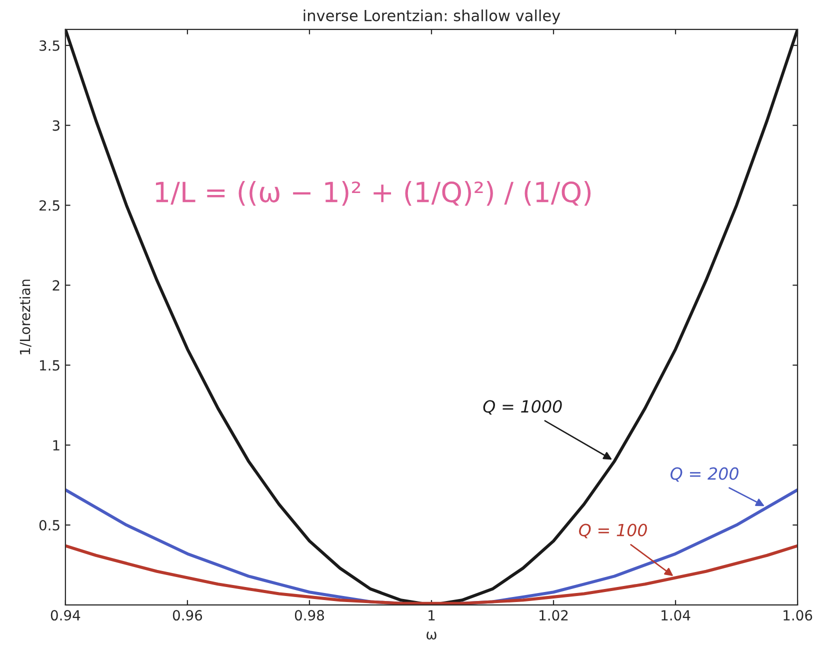 The width and height of the screenshot is (818, 654). Describe the element at coordinates (25, 317) in the screenshot. I see `y-axis-title: 1/Loreztian` at that location.